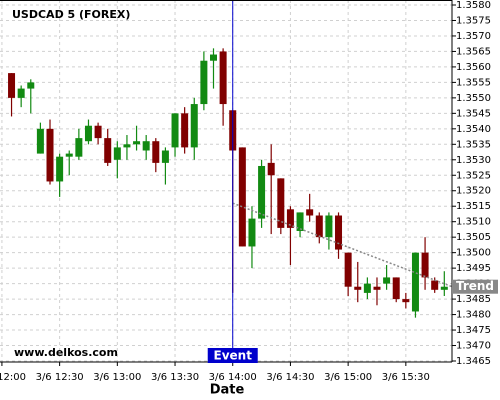  I want to click on y-tick-label: 1.3575, so click(473, 20).